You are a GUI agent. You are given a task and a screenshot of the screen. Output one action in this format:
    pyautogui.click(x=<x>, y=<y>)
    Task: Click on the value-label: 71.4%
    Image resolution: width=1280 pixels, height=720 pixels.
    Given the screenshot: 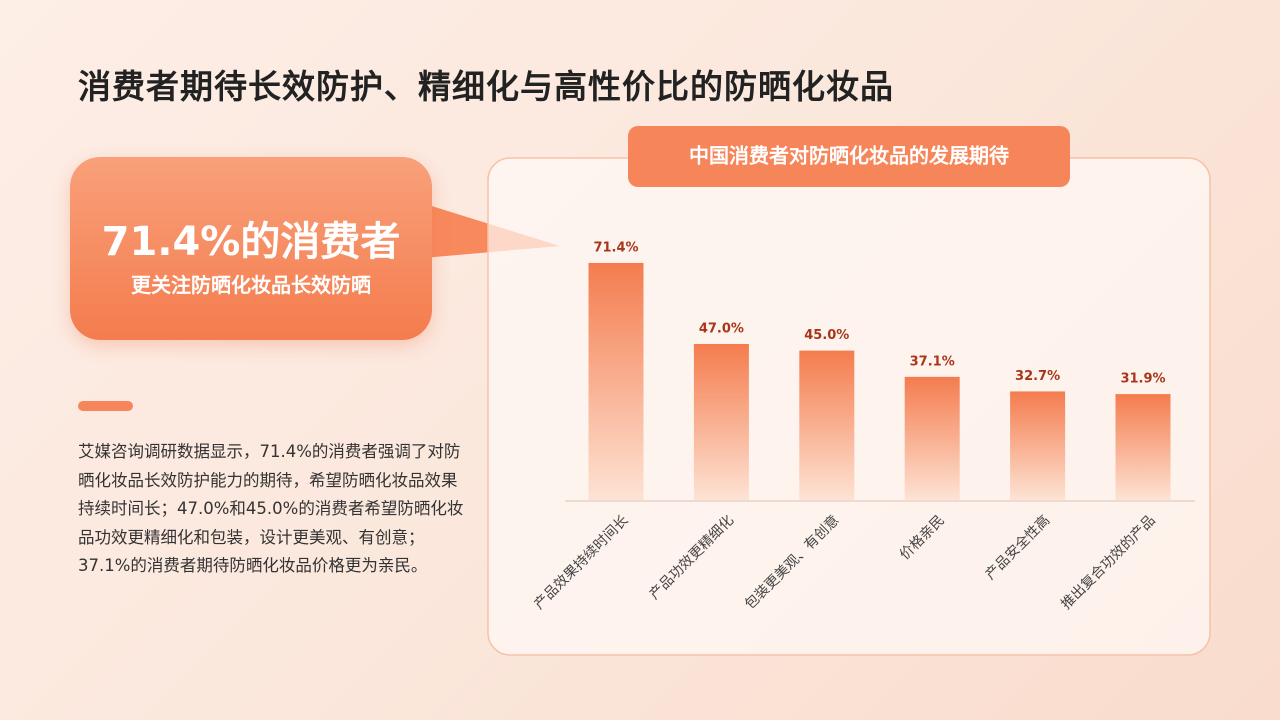 What is the action you would take?
    pyautogui.click(x=615, y=247)
    